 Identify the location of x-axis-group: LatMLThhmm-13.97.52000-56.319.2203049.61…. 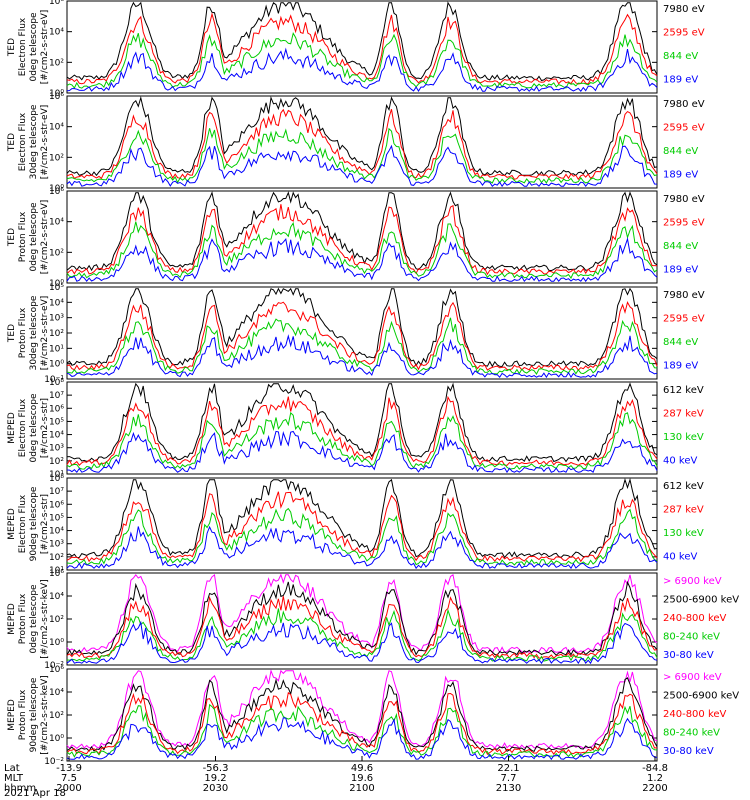
(336, 777).